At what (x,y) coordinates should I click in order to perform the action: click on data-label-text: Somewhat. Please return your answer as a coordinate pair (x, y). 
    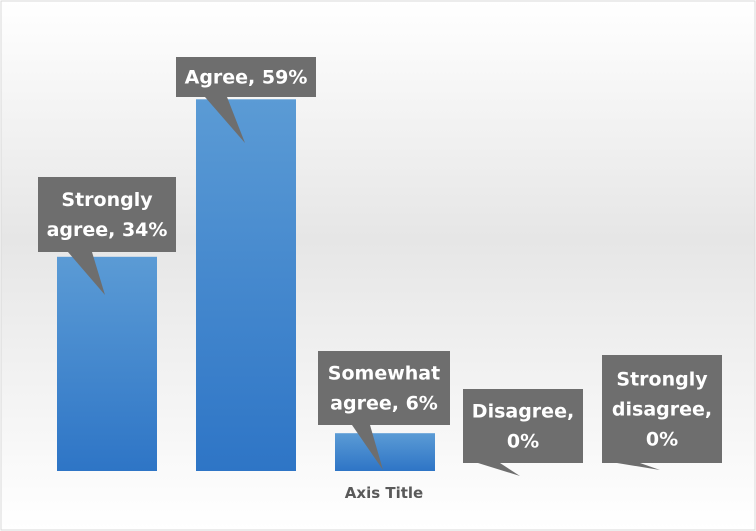
    Looking at the image, I should click on (384, 374).